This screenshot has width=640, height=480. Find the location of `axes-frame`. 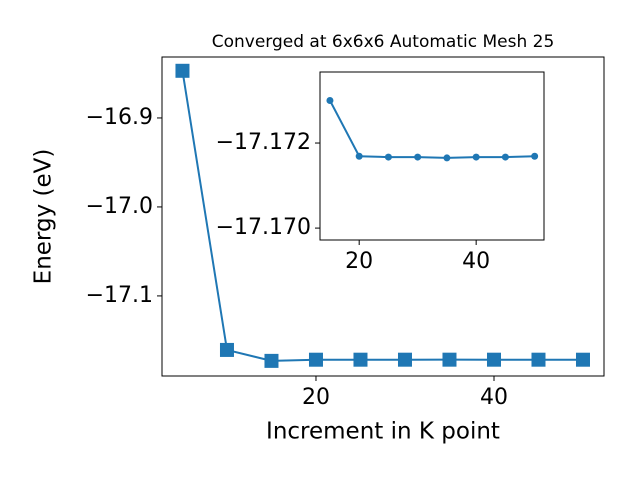

axes-frame is located at coordinates (432, 156).